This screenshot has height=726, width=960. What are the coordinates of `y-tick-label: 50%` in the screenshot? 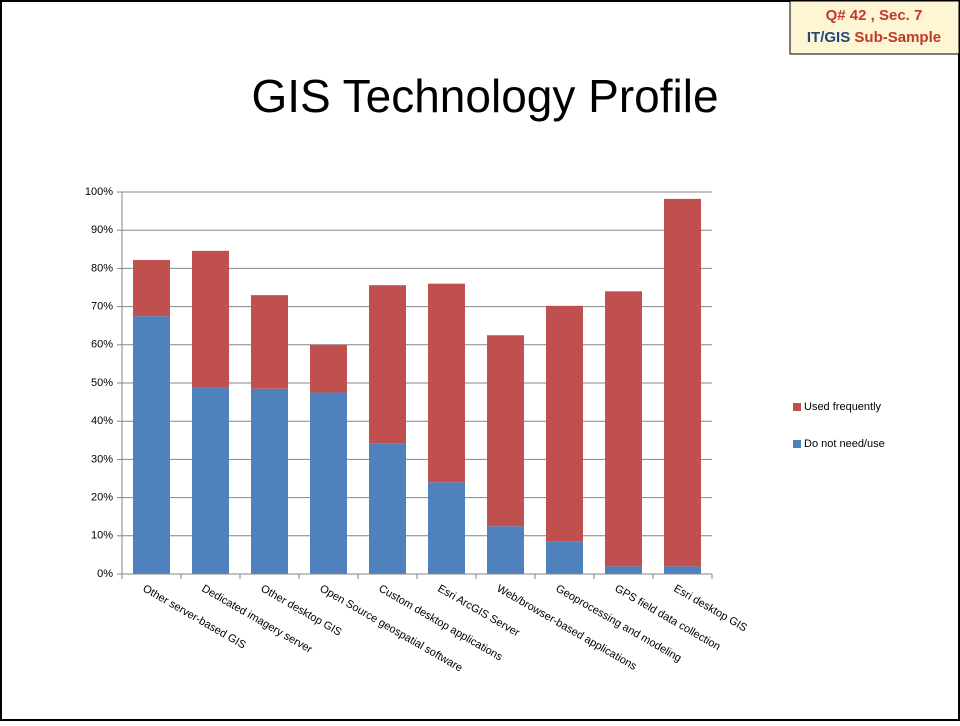 It's located at (102, 383).